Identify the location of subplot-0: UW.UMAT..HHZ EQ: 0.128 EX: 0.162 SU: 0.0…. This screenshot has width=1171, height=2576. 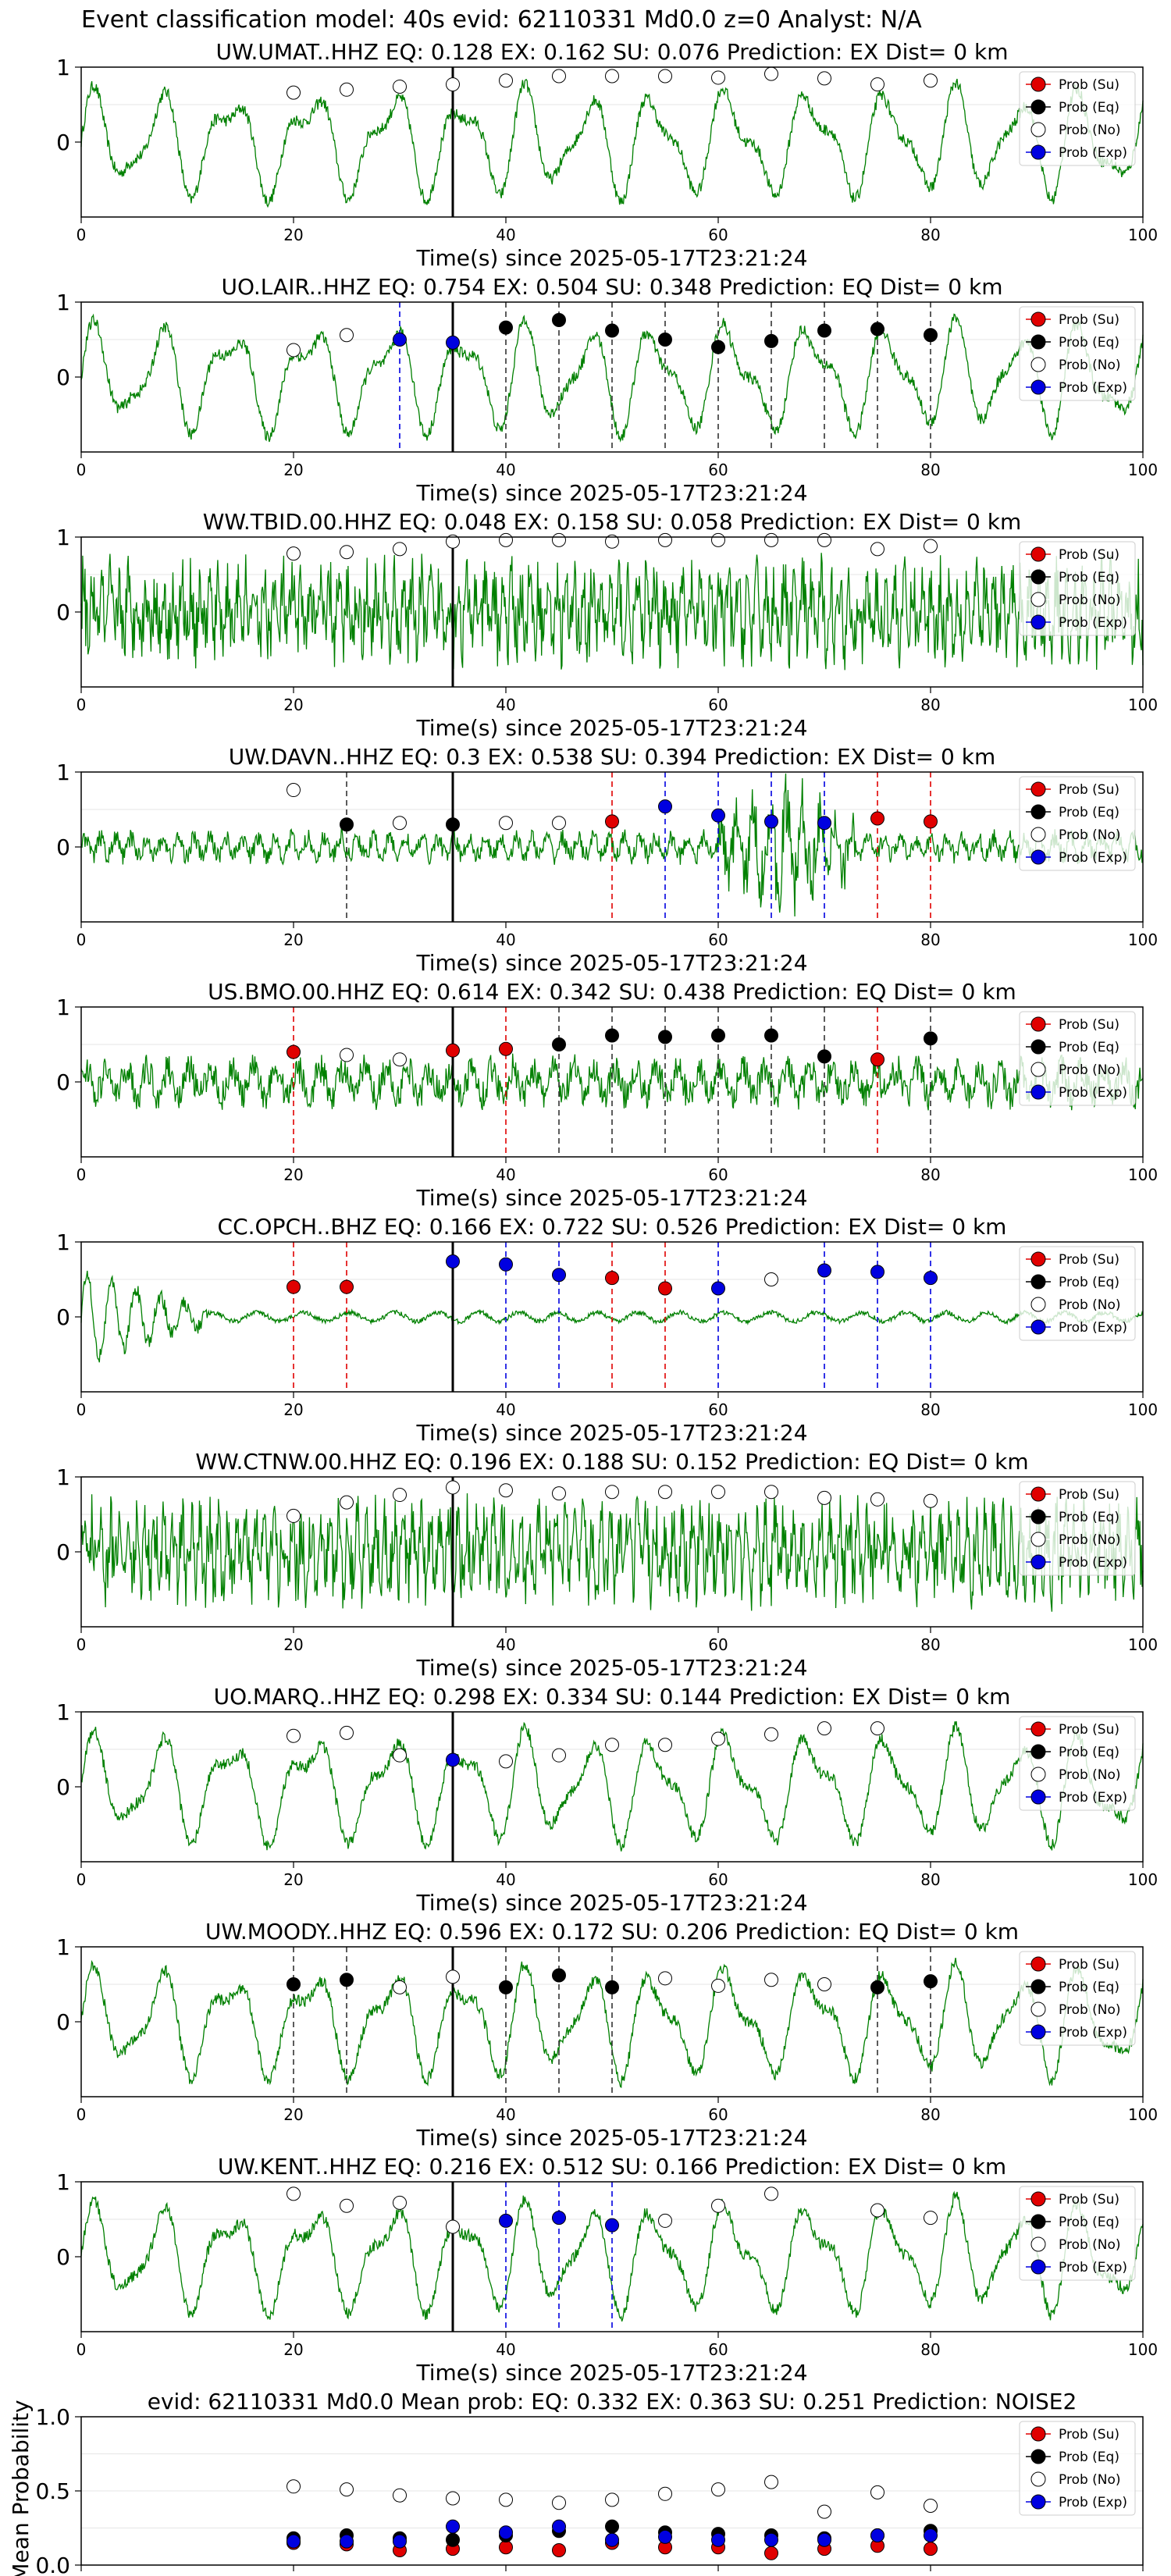
(607, 155).